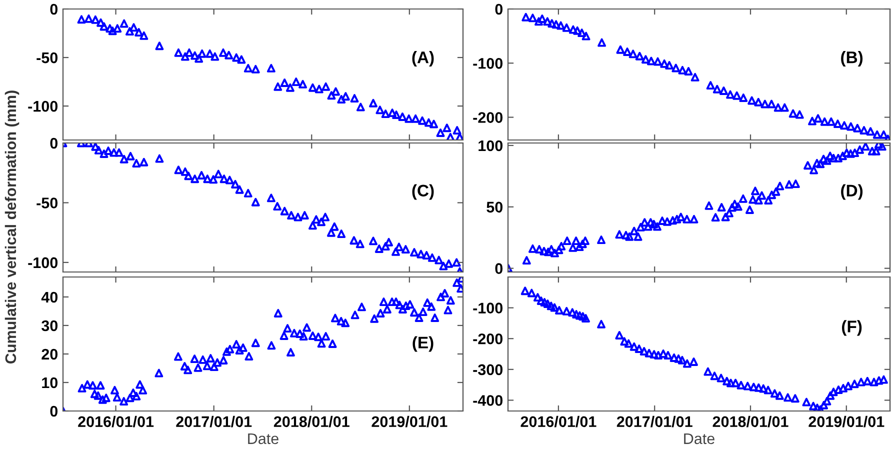 This screenshot has width=891, height=454. I want to click on y-tick-label: -400, so click(488, 400).